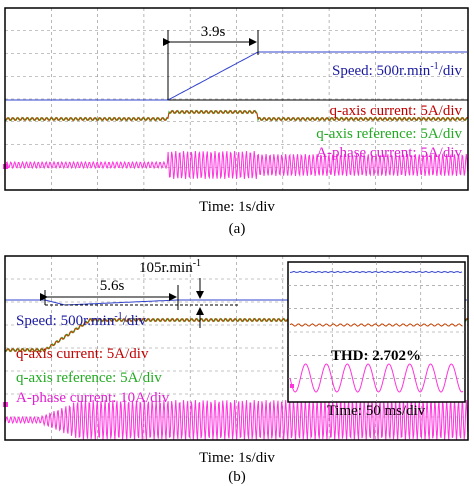 The height and width of the screenshot is (486, 474). I want to click on caption: (a), so click(237, 229).